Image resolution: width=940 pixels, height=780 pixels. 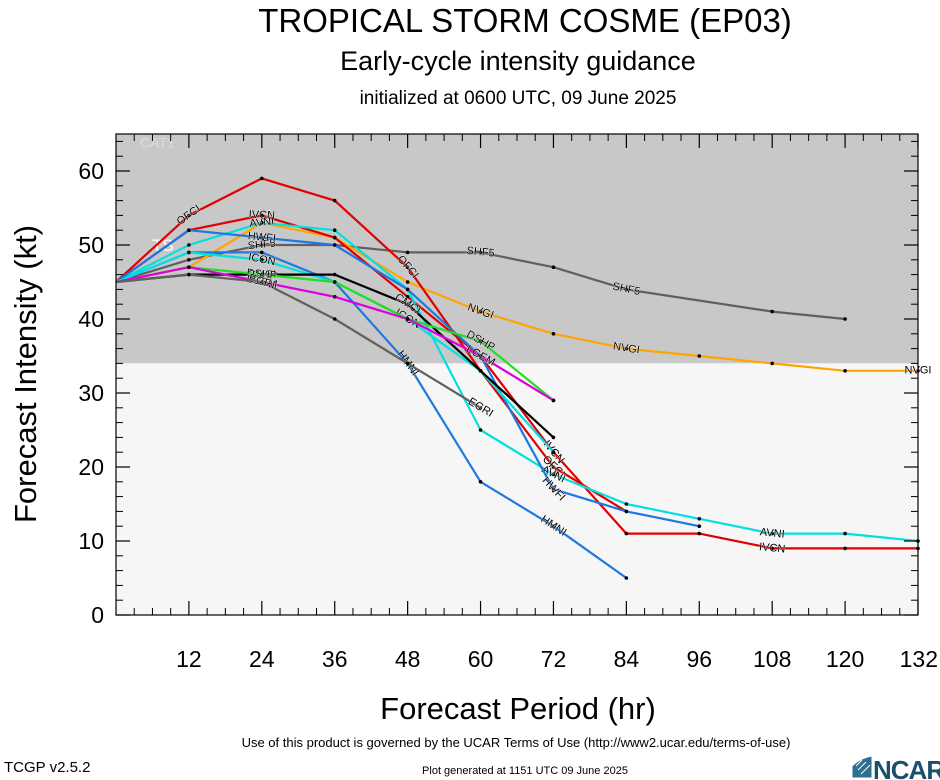 I want to click on x-tick-label: 96, so click(x=699, y=659).